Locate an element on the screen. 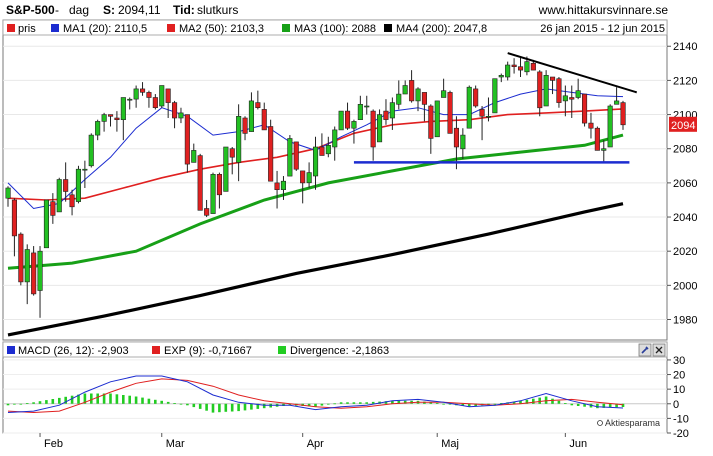  exp-line is located at coordinates (315, 396).